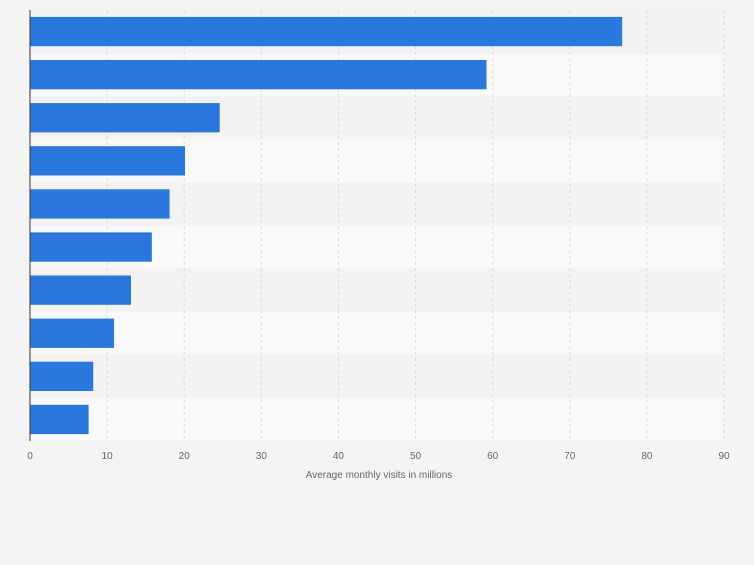 The height and width of the screenshot is (565, 754). What do you see at coordinates (262, 456) in the screenshot?
I see `x-tick-label: 30` at bounding box center [262, 456].